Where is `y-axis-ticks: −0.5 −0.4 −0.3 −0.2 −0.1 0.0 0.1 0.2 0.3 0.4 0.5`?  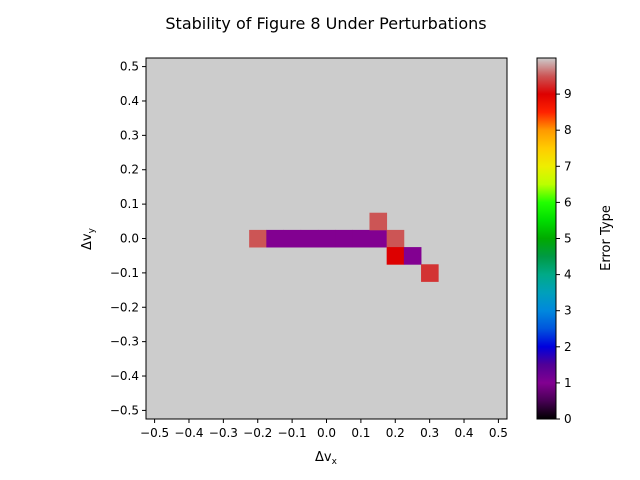 y-axis-ticks: −0.5 −0.4 −0.3 −0.2 −0.1 0.0 0.1 0.2 0.3 0.4 0.5 is located at coordinates (128, 238).